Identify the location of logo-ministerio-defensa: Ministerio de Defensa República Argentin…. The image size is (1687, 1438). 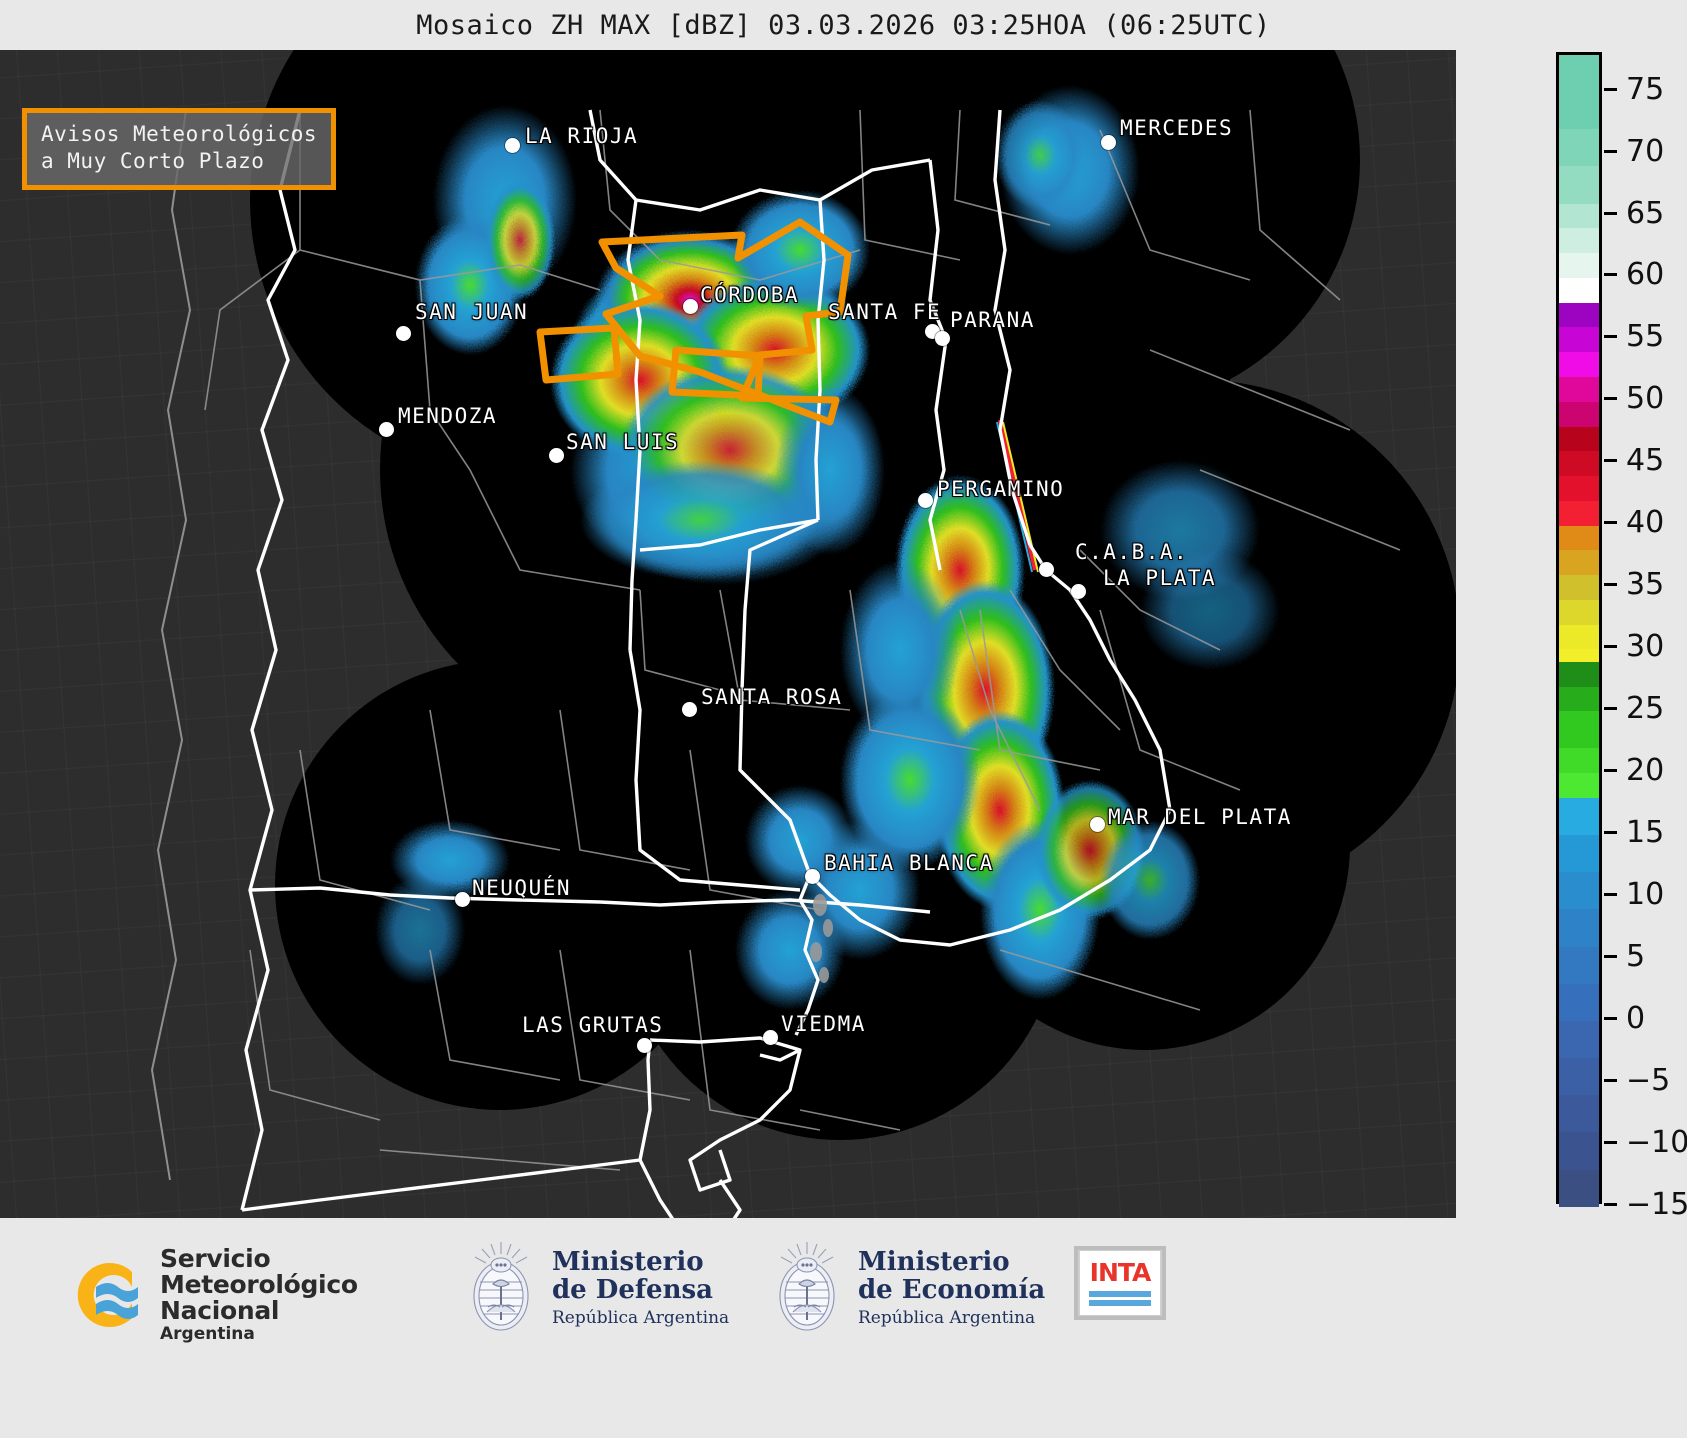
(595, 1288).